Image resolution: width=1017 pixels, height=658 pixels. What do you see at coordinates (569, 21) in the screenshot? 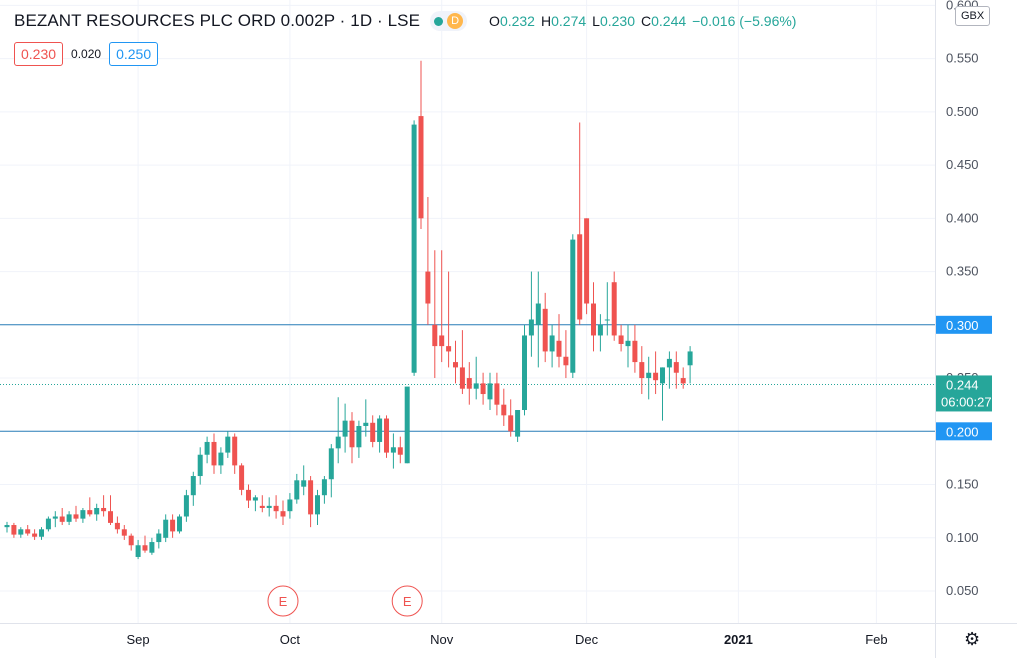
I see `high-value: 0.274` at bounding box center [569, 21].